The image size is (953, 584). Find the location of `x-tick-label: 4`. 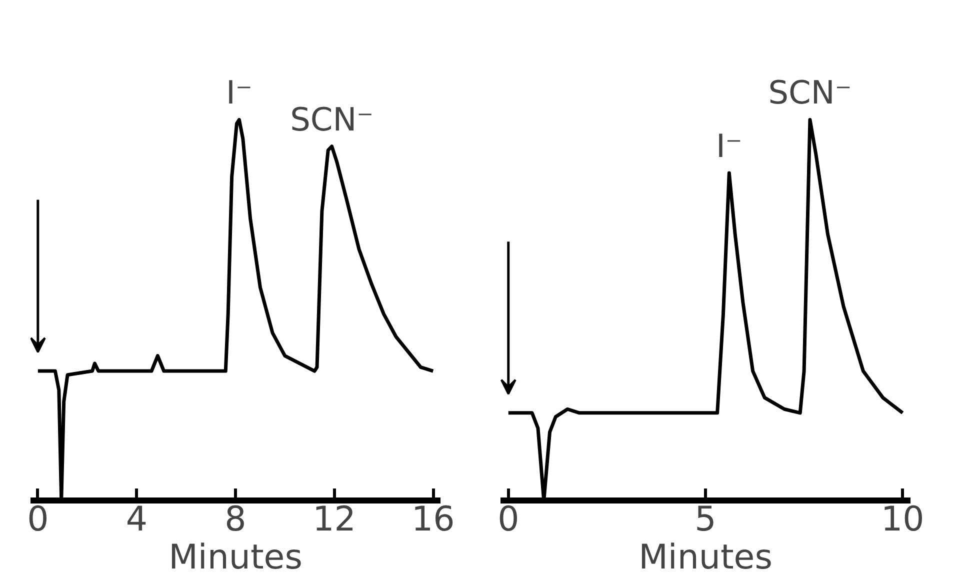

x-tick-label: 4 is located at coordinates (137, 520).